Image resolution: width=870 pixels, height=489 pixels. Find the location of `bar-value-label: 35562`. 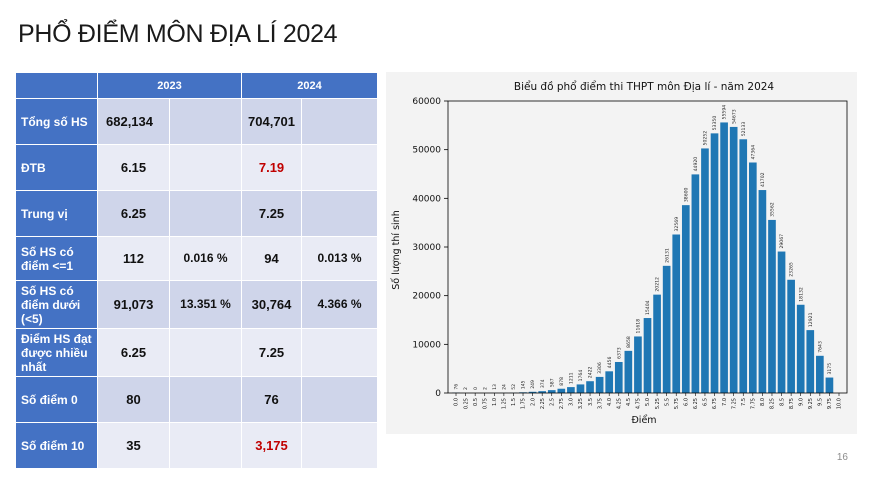

bar-value-label: 35562 is located at coordinates (773, 209).